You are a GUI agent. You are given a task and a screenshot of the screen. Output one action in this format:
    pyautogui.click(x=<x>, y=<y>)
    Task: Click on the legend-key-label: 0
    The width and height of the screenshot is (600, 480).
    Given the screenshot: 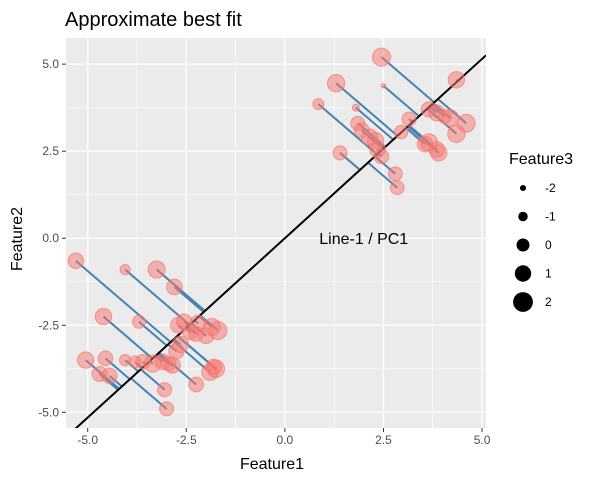 What is the action you would take?
    pyautogui.click(x=548, y=245)
    